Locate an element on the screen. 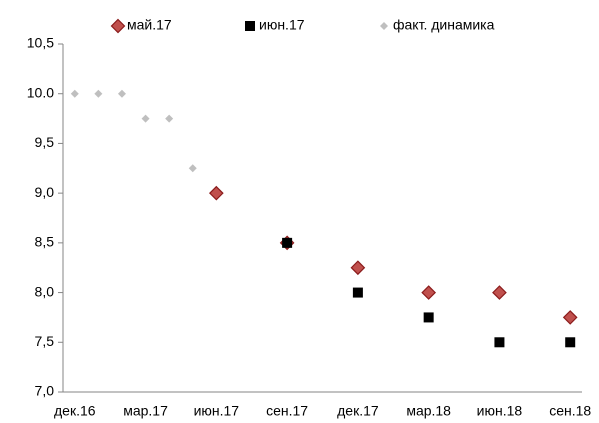  x-tick-label: июн.17 is located at coordinates (217, 411).